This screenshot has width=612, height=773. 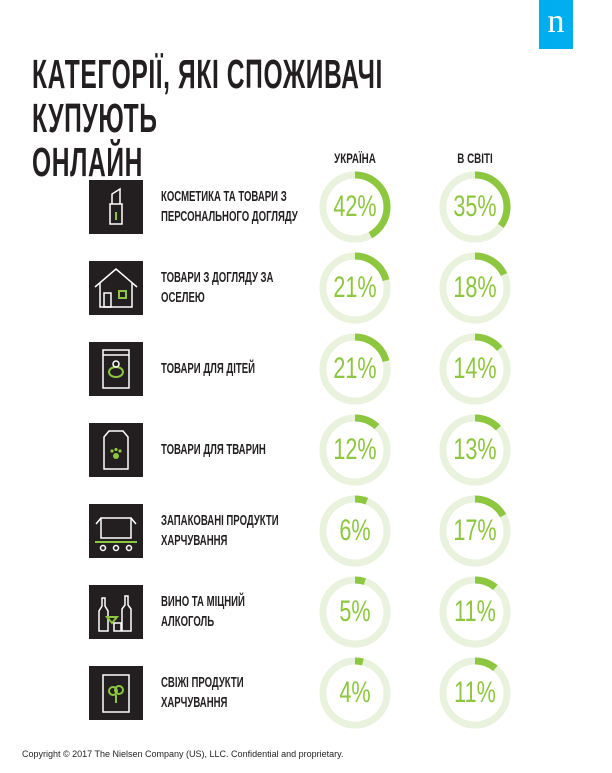 What do you see at coordinates (229, 217) in the screenshot?
I see `category-label-line2: ПЕРСОНАЛЬНОГО ДОГЛЯДУ` at bounding box center [229, 217].